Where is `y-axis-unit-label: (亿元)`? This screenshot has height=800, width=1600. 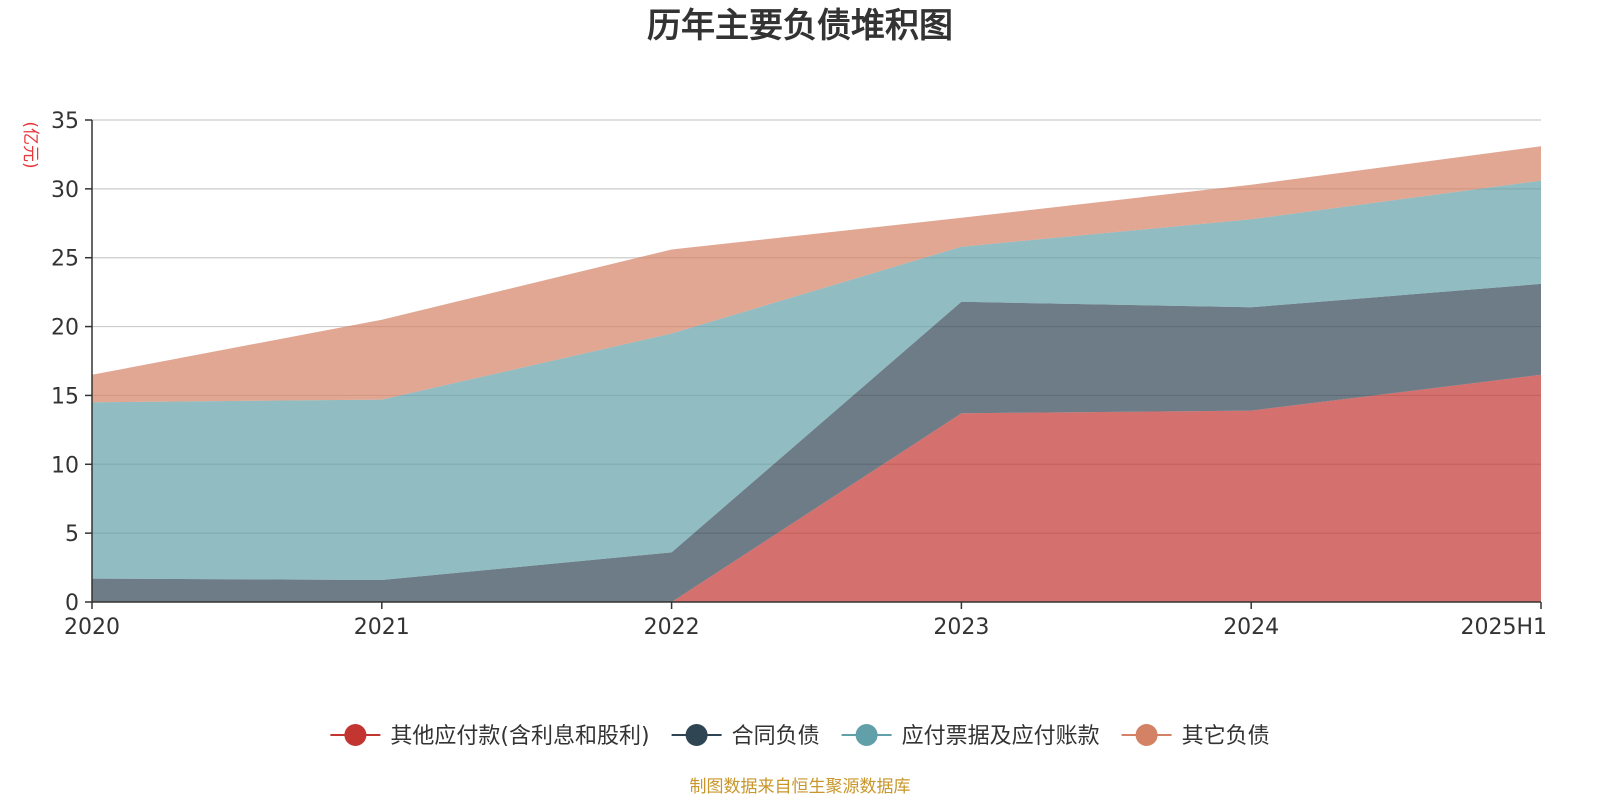 y-axis-unit-label: (亿元) is located at coordinates (30, 144).